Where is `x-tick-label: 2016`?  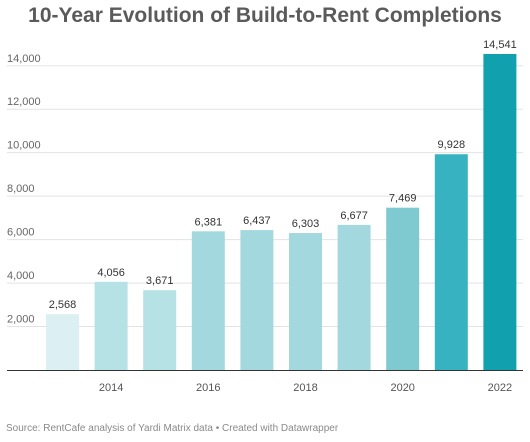
x-tick-label: 2016 is located at coordinates (208, 388).